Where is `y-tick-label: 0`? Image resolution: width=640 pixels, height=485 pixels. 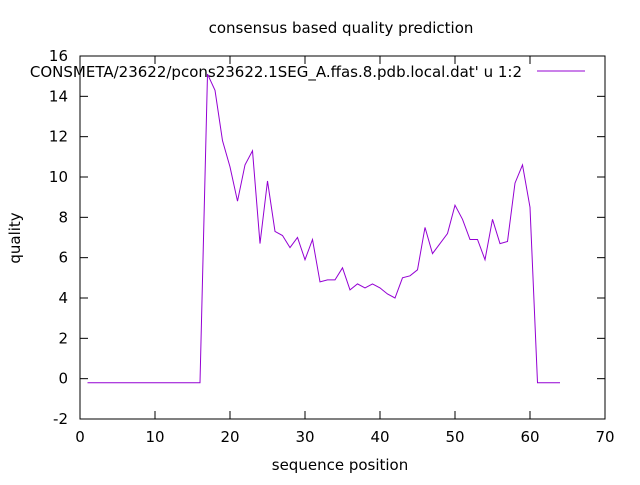 y-tick-label: 0 is located at coordinates (63, 379).